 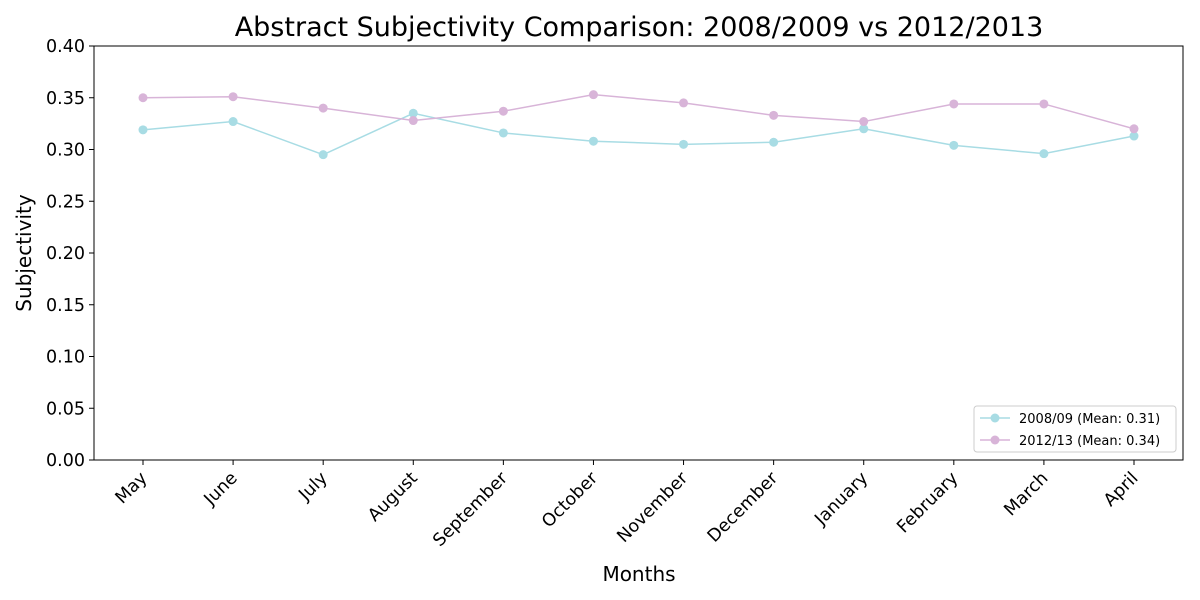 What do you see at coordinates (24, 253) in the screenshot?
I see `y-axis-title: Subjectivity` at bounding box center [24, 253].